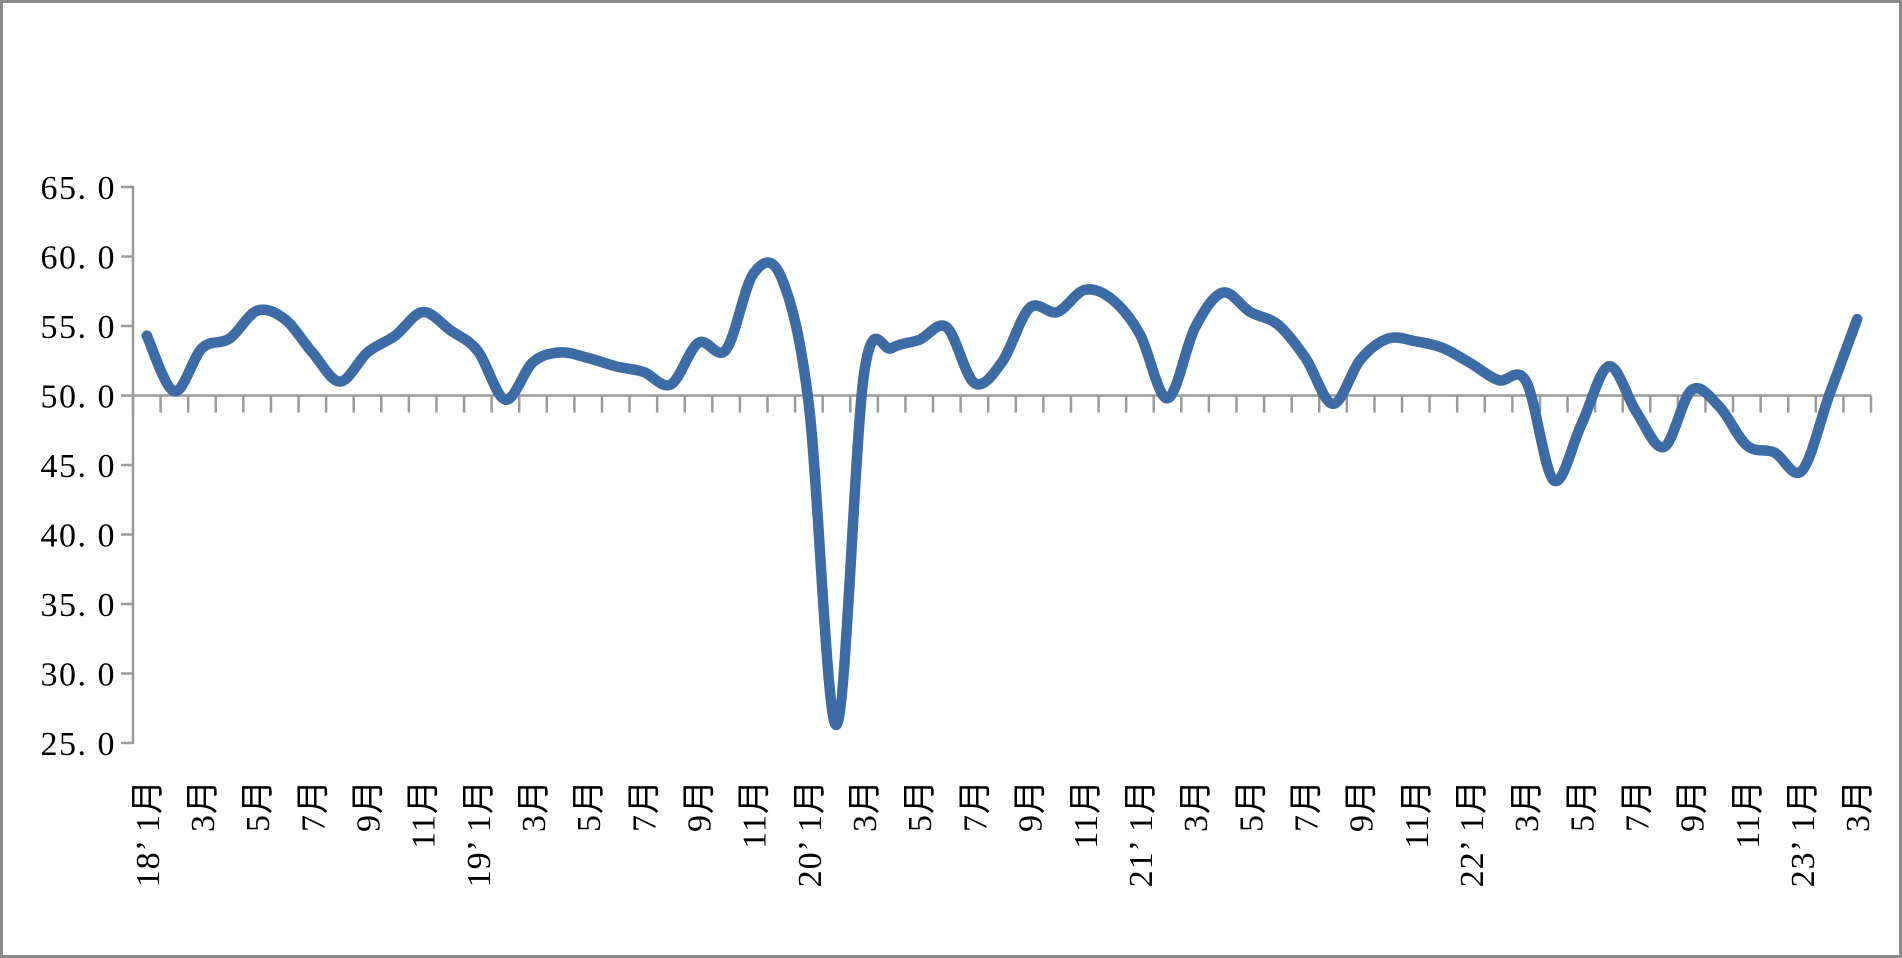 This screenshot has height=958, width=1902. Describe the element at coordinates (79, 188) in the screenshot. I see `y-axis-label: 65. 0` at that location.